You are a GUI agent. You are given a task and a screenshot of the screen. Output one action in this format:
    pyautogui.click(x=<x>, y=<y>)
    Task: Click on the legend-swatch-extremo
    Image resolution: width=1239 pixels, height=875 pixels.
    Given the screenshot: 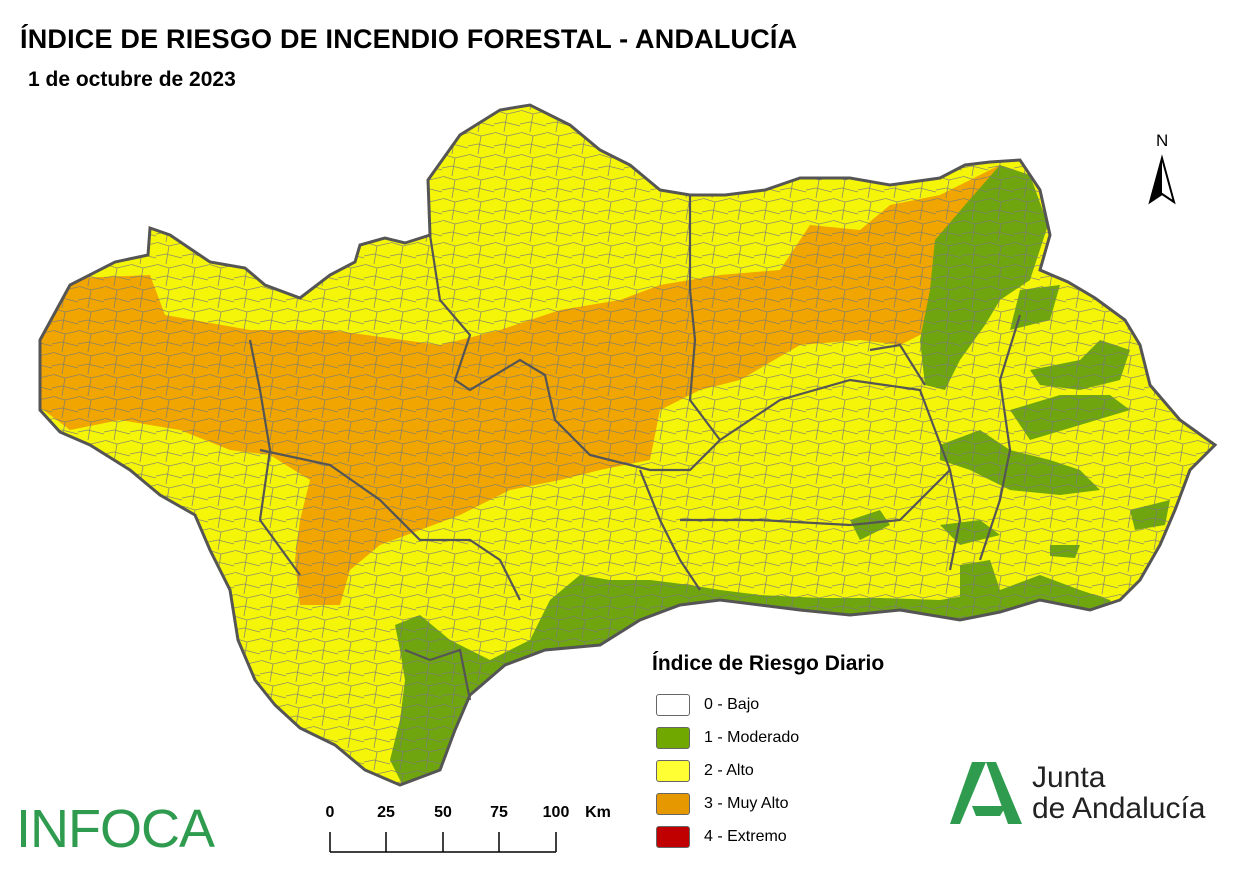 What is the action you would take?
    pyautogui.click(x=673, y=836)
    